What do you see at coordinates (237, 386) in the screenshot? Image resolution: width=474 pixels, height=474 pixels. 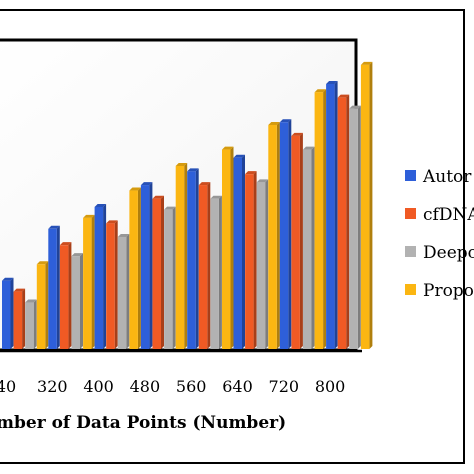 I see `x-tick-label: 640` at bounding box center [237, 386].